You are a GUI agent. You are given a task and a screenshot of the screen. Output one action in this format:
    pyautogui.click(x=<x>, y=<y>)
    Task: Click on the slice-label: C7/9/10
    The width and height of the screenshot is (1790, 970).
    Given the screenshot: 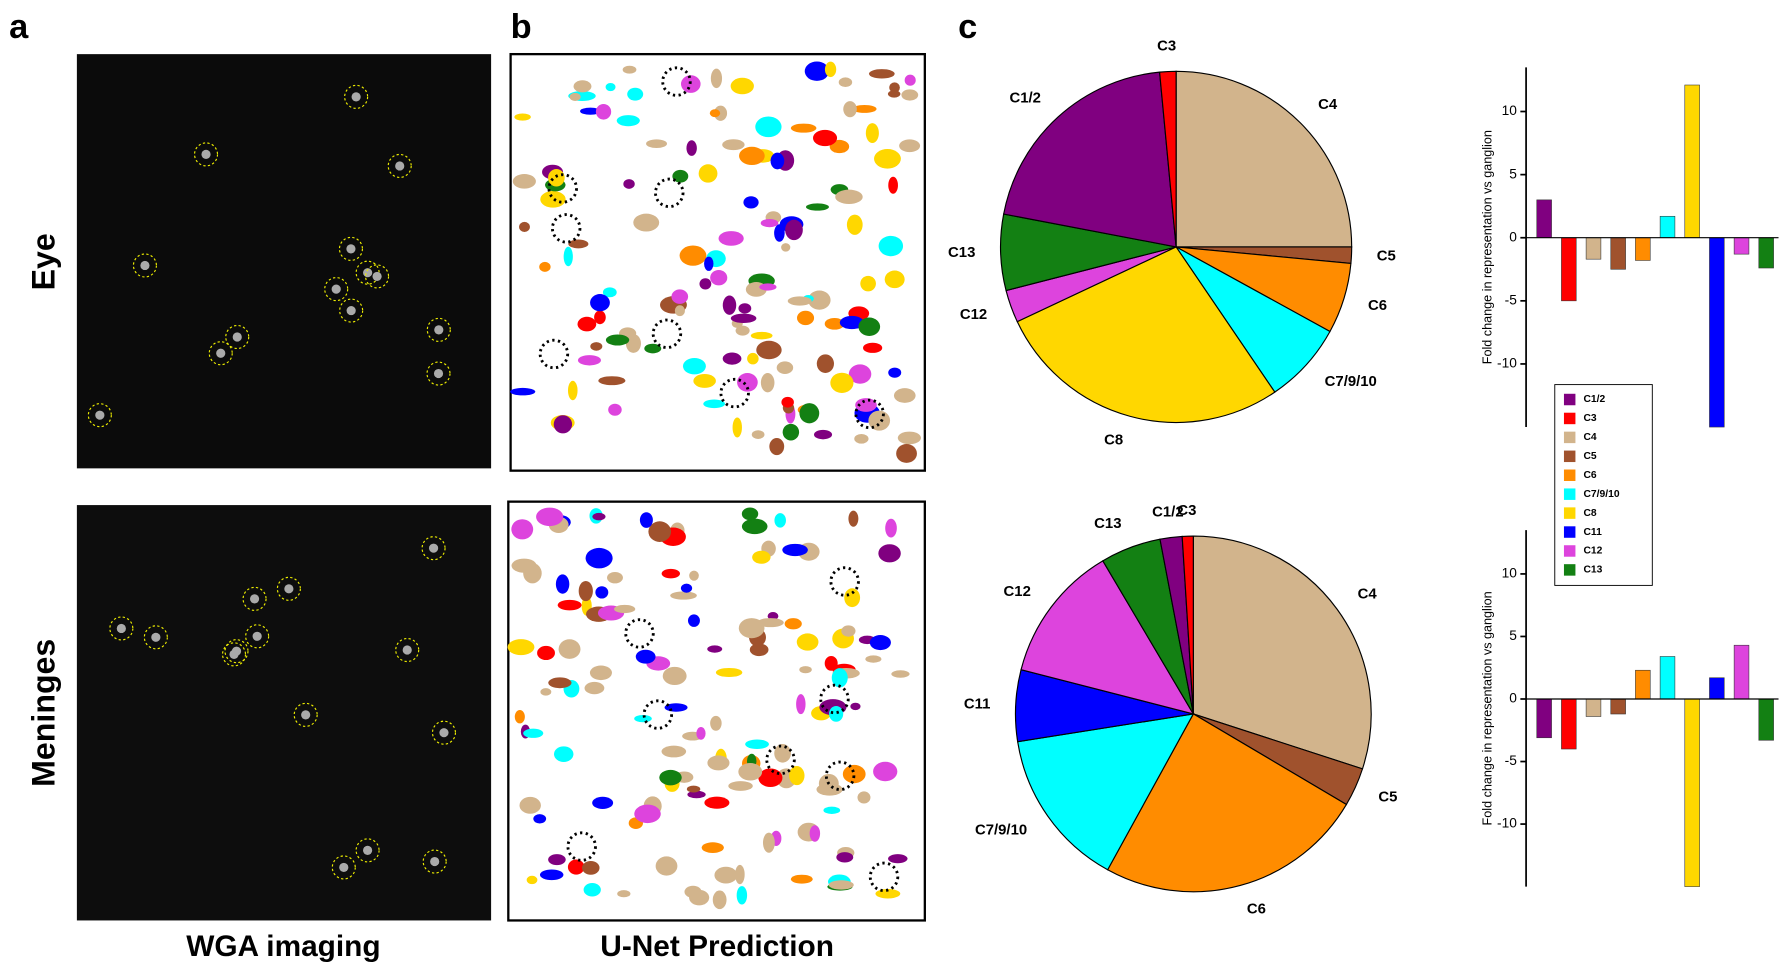 What is the action you would take?
    pyautogui.click(x=1001, y=831)
    